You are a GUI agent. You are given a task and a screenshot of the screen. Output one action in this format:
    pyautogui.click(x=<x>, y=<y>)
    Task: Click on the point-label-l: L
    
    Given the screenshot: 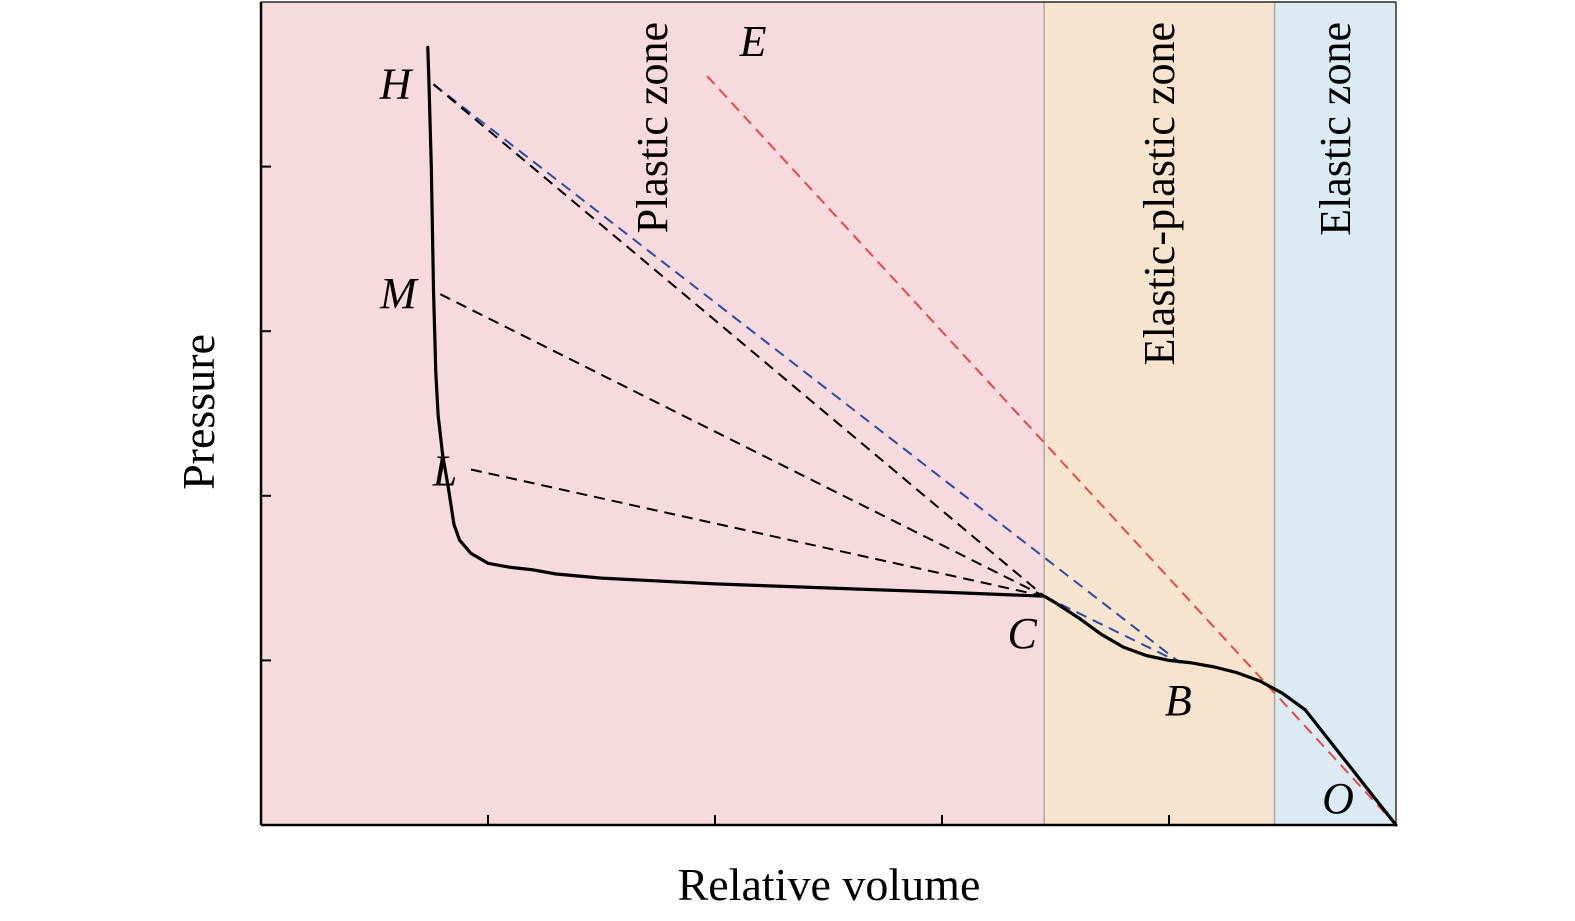 What is the action you would take?
    pyautogui.click(x=444, y=471)
    